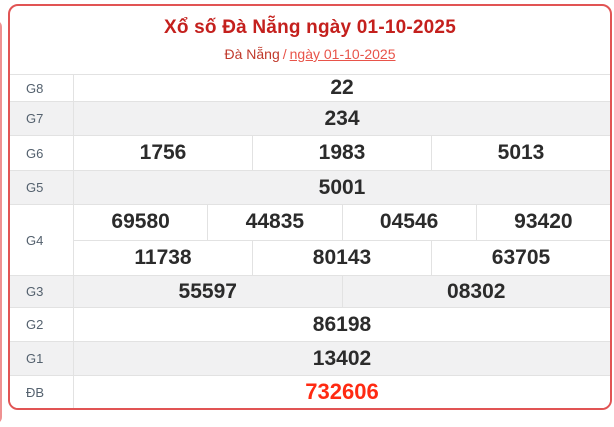  Describe the element at coordinates (342, 391) in the screenshot. I see `special-prize-value: 732606` at that location.